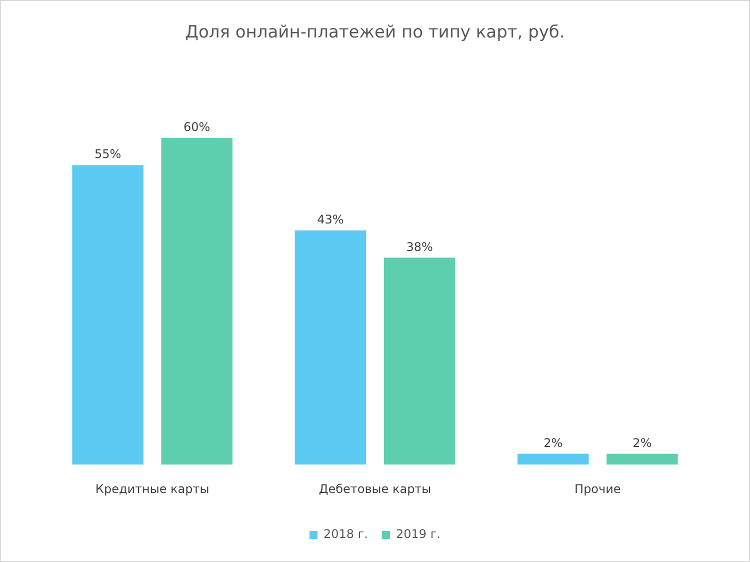  What do you see at coordinates (108, 154) in the screenshot?
I see `data-label: 55%` at bounding box center [108, 154].